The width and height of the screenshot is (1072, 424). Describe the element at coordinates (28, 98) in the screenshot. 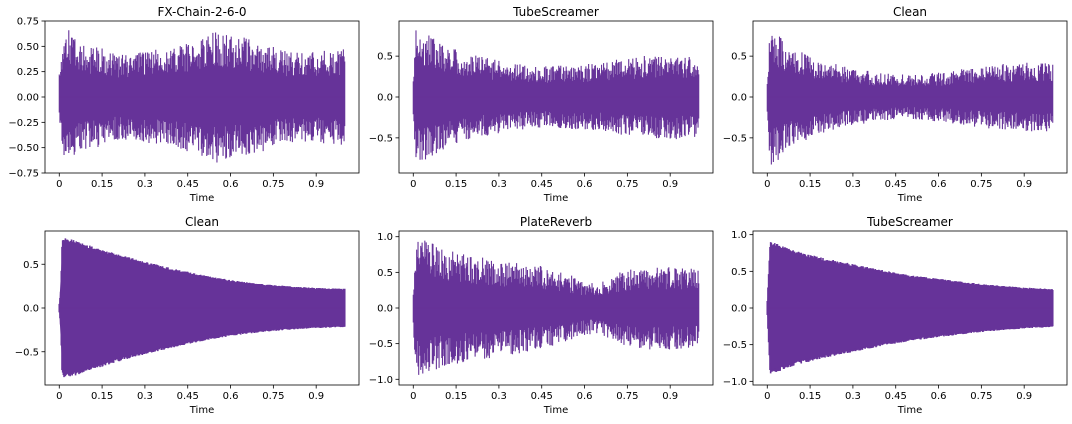

I see `y-tick-label: 0.00` at that location.